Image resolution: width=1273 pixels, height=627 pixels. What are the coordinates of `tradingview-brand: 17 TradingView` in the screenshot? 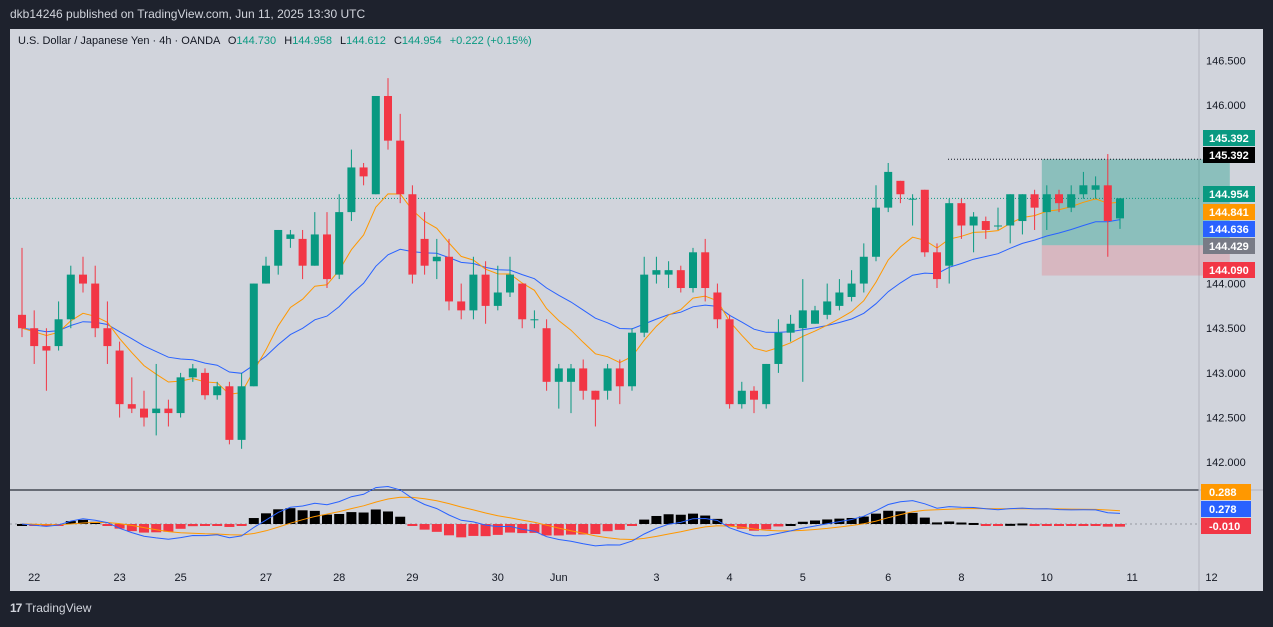 It's located at (50, 608).